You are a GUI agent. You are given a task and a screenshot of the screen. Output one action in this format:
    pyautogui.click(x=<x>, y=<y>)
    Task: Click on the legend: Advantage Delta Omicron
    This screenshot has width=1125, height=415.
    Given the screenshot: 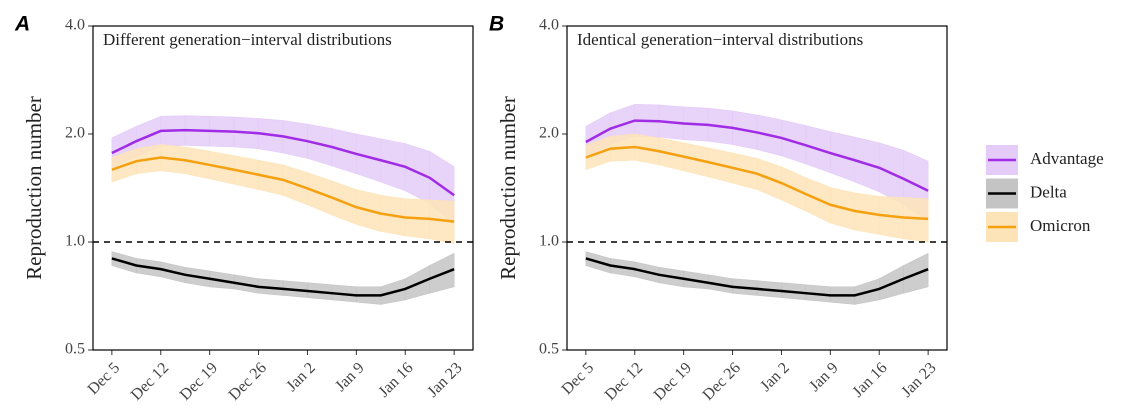 What is the action you would take?
    pyautogui.click(x=1045, y=193)
    